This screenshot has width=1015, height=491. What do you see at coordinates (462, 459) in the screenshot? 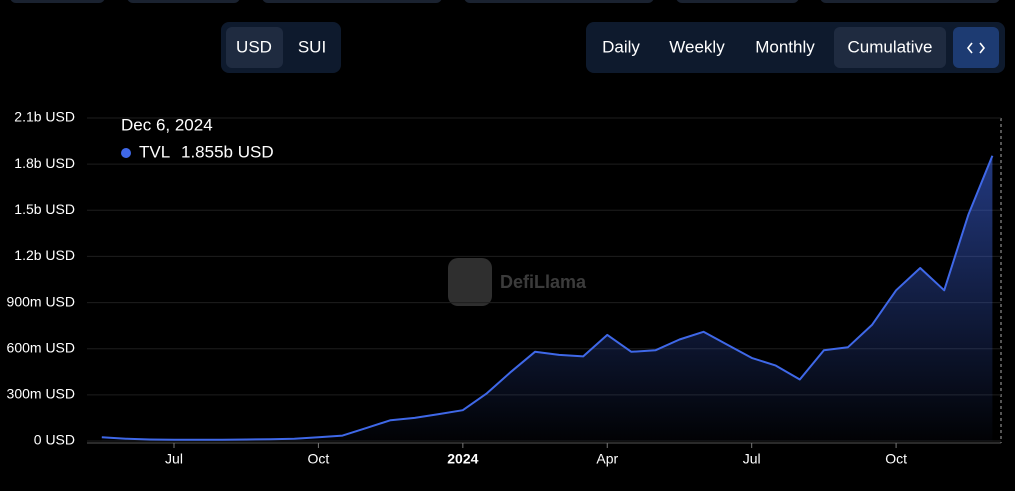
I see `x-tick-label: 2024` at bounding box center [462, 459].